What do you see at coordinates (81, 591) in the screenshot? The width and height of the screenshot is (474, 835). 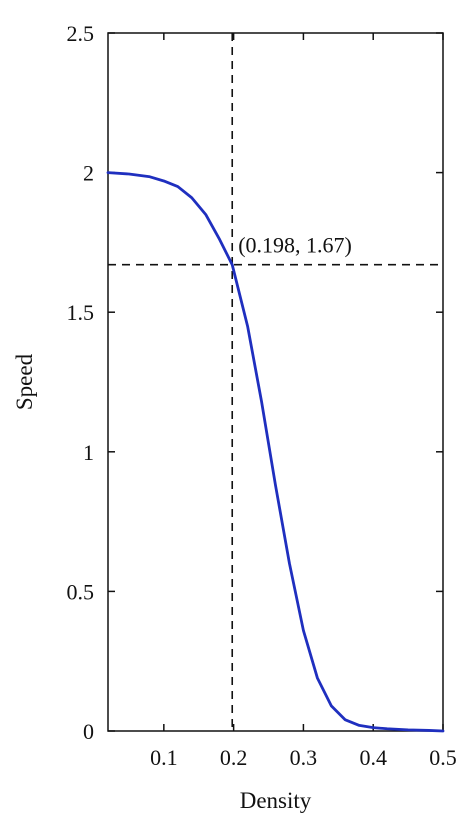 I see `y-tick-label: 0.5` at bounding box center [81, 591].